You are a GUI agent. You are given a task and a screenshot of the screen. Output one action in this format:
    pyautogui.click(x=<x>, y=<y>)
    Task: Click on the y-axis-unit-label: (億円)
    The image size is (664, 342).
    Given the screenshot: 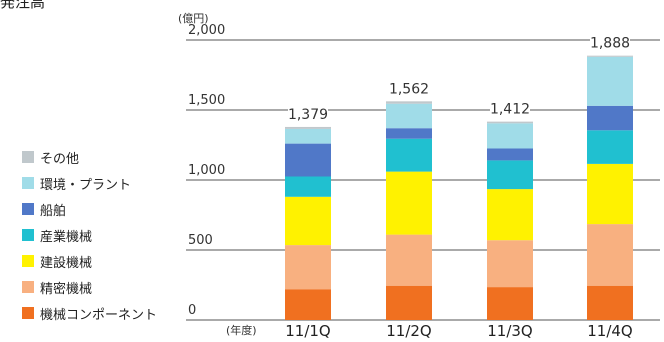 What is the action you would take?
    pyautogui.click(x=193, y=18)
    